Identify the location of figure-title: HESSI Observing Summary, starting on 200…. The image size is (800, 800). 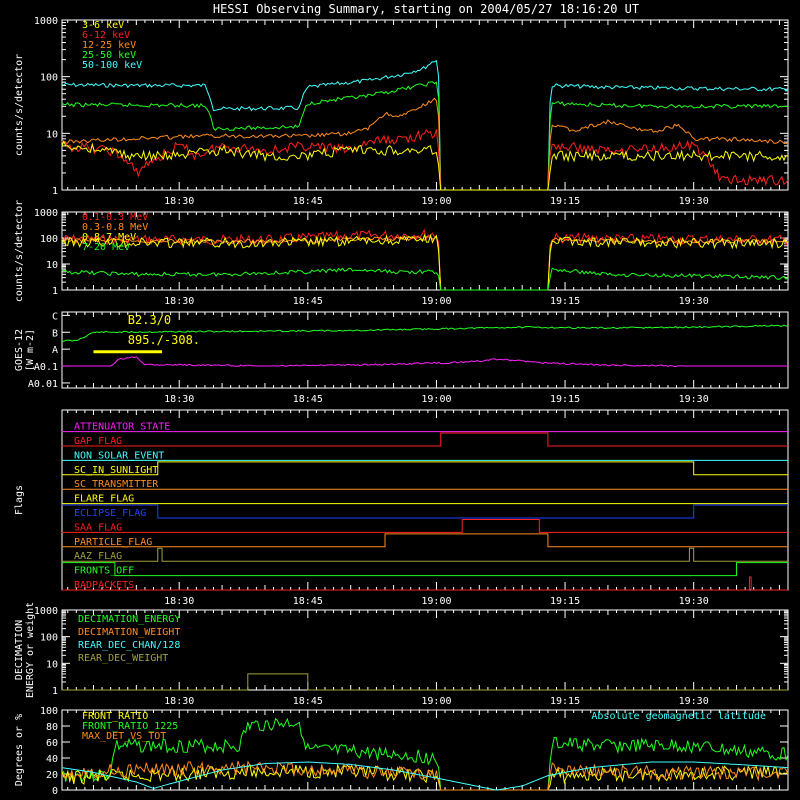
(426, 9).